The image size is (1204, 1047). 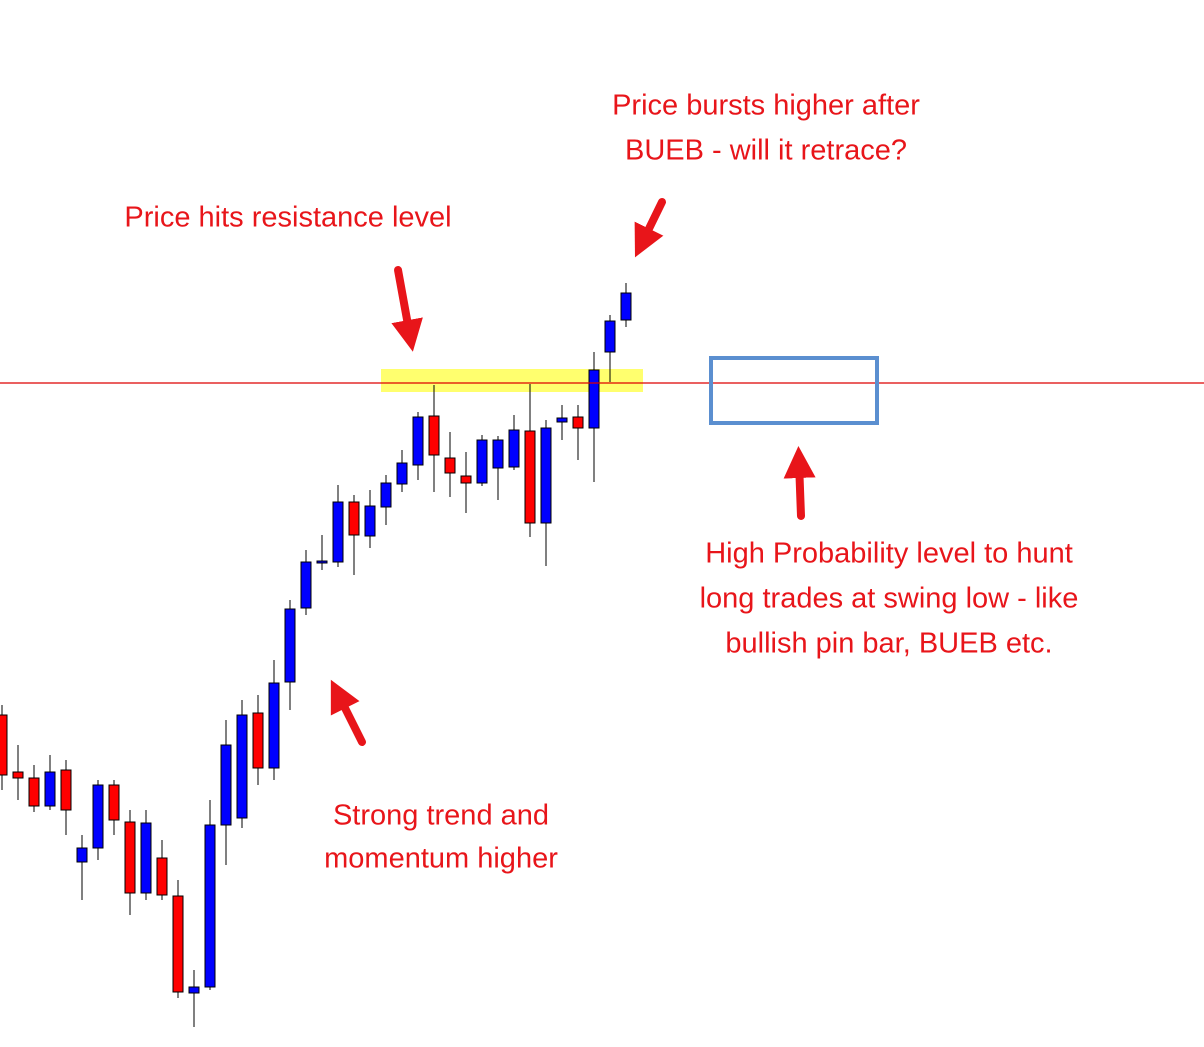 I want to click on target-box, so click(x=794, y=390).